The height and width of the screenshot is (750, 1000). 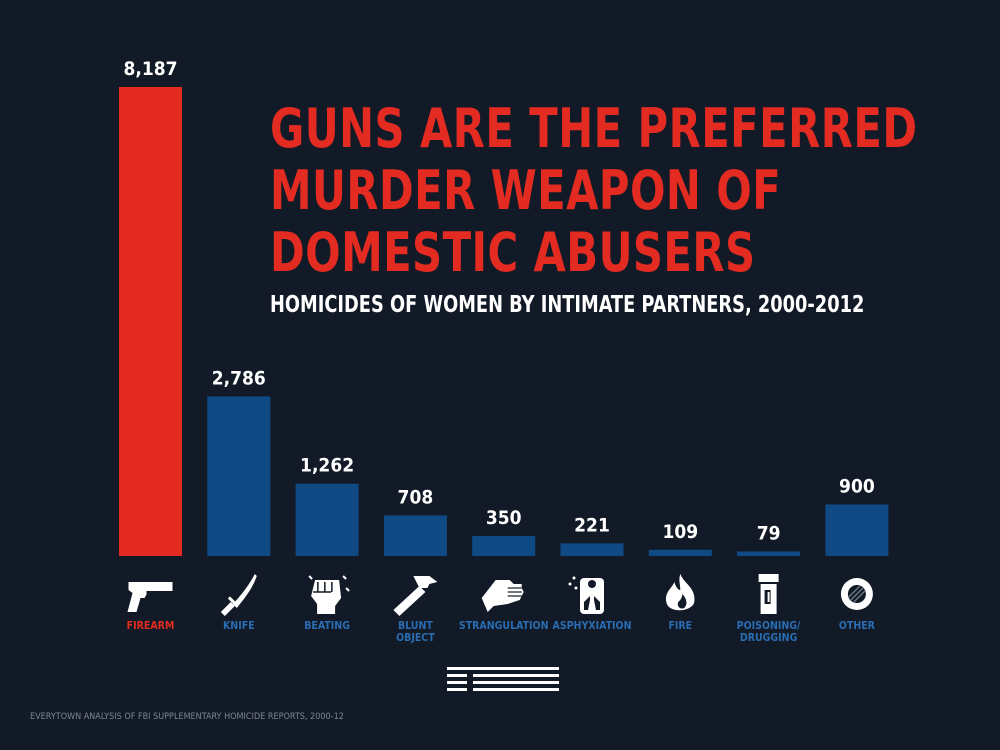 I want to click on category-label: STRANGULATION, so click(x=504, y=626).